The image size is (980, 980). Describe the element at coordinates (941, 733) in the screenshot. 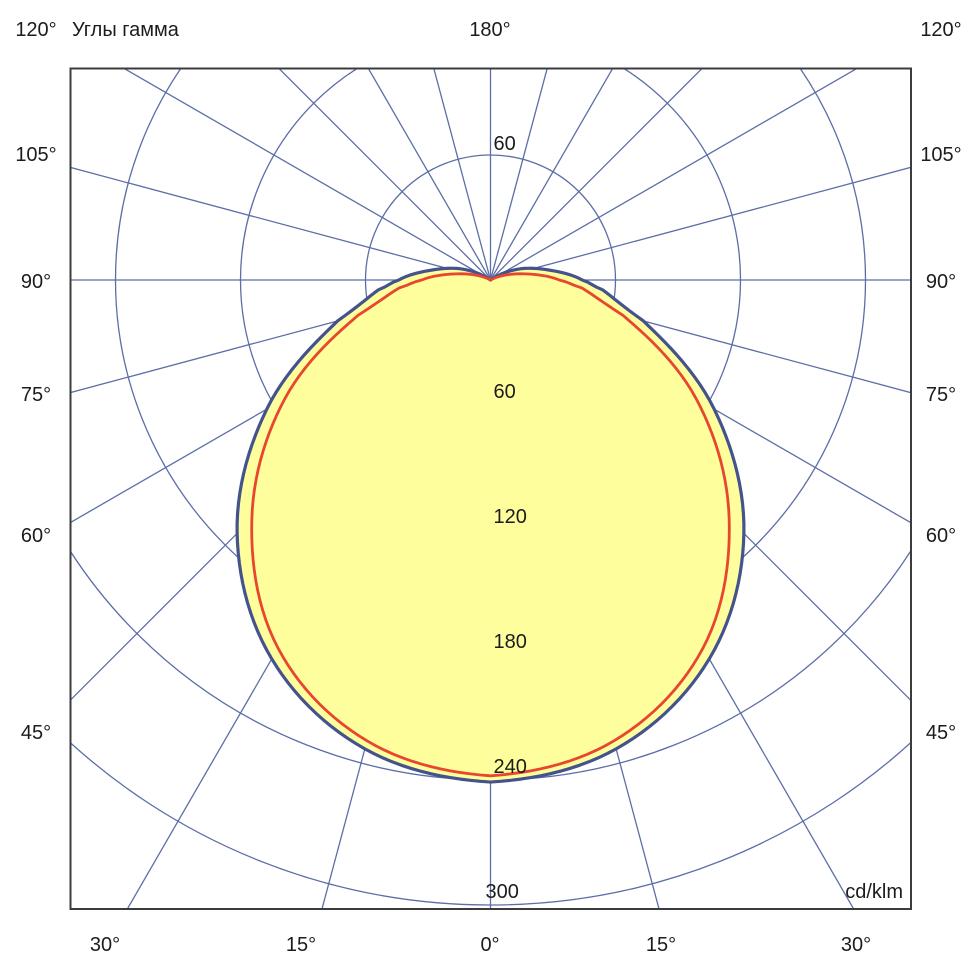

I see `gamma-label-right-45°: 45°` at that location.